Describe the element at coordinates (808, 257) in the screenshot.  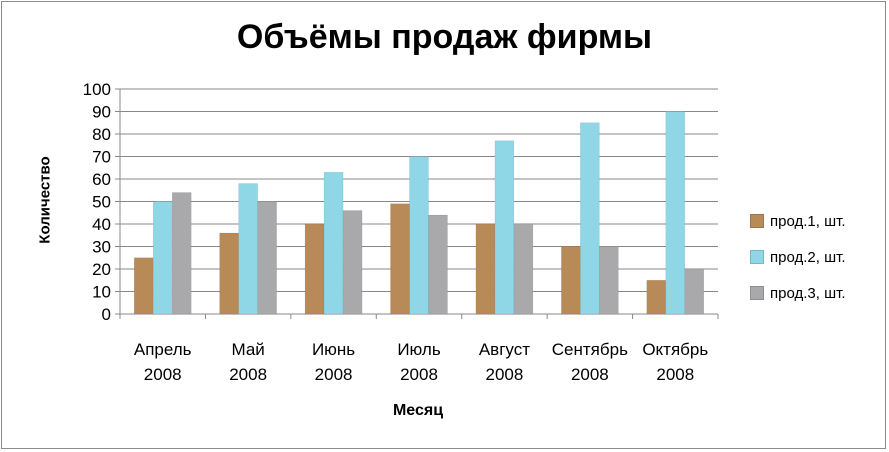
I see `legend-label: прод.2, шт.` at that location.